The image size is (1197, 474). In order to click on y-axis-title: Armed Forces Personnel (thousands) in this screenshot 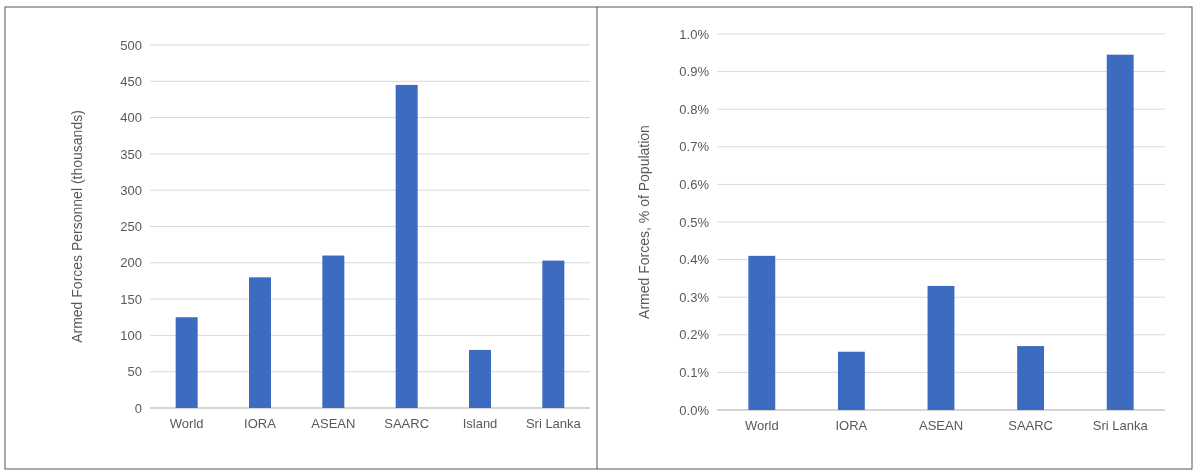, I will do `click(77, 226)`.